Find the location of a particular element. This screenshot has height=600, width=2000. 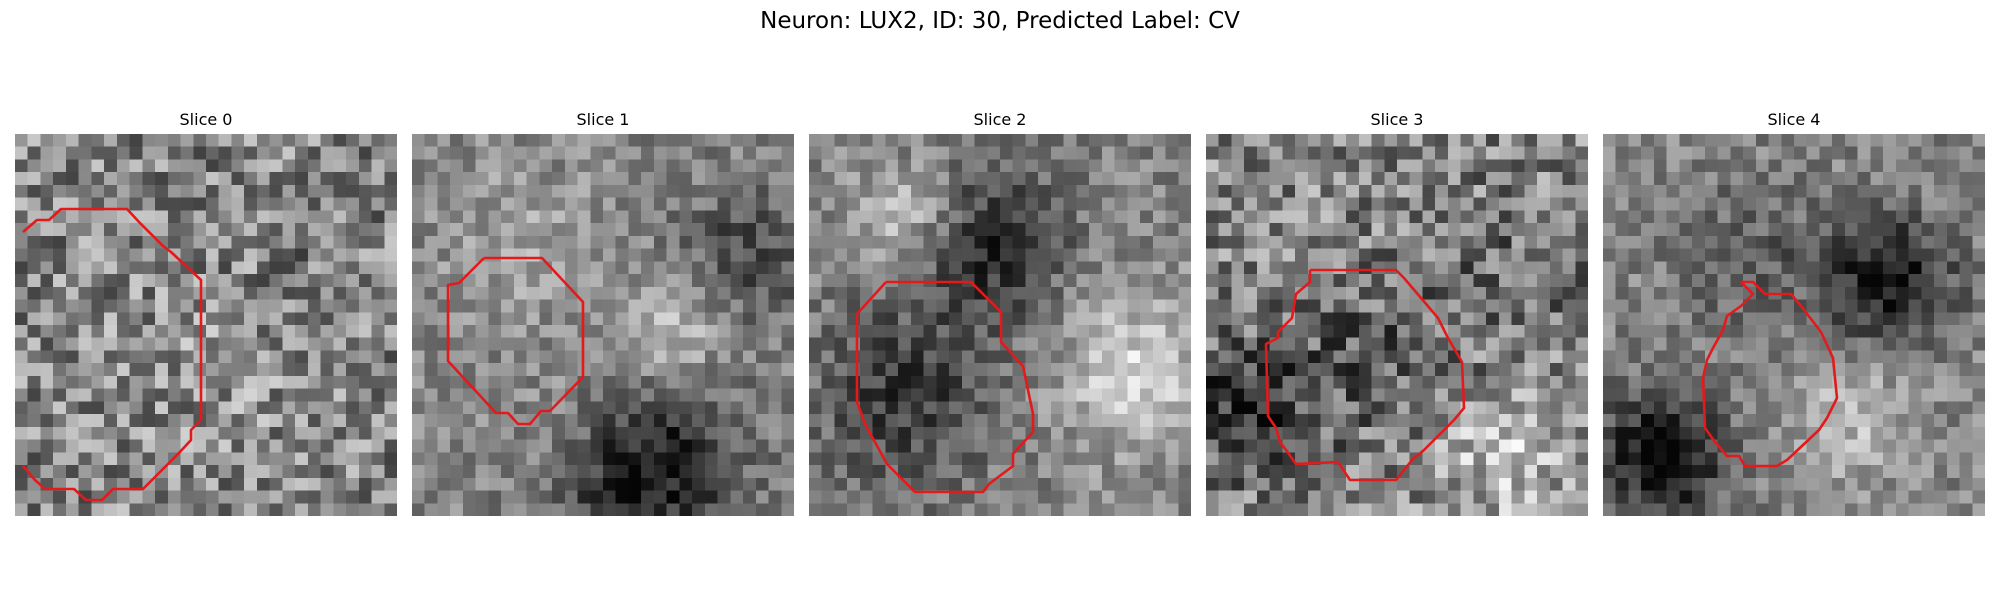

slice-title: Slice 4 is located at coordinates (1794, 119).